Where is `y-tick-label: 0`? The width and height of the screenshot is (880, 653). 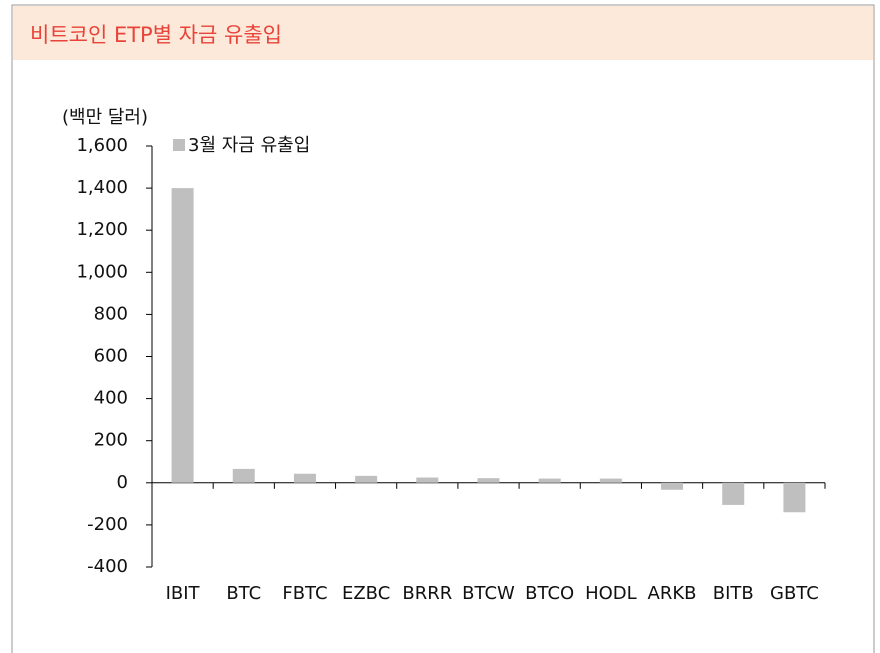 y-tick-label: 0 is located at coordinates (122, 482).